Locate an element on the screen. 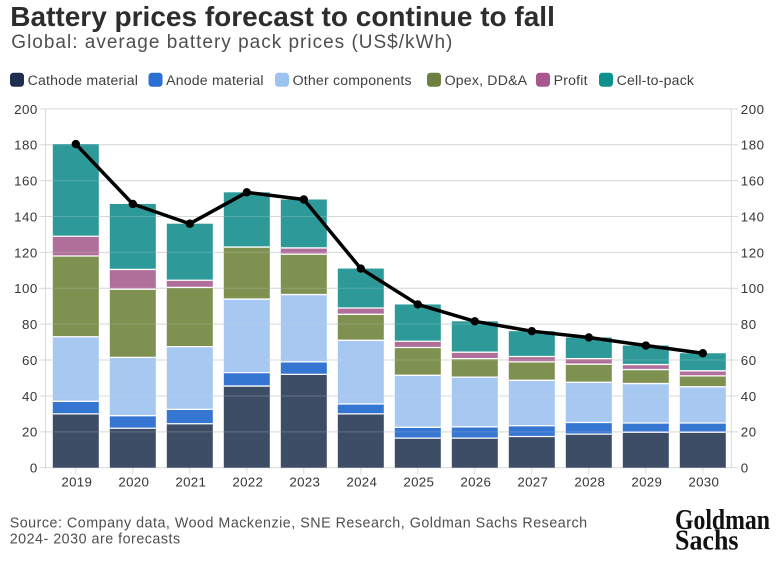  svg-text: Opex, DD&A is located at coordinates (486, 80).